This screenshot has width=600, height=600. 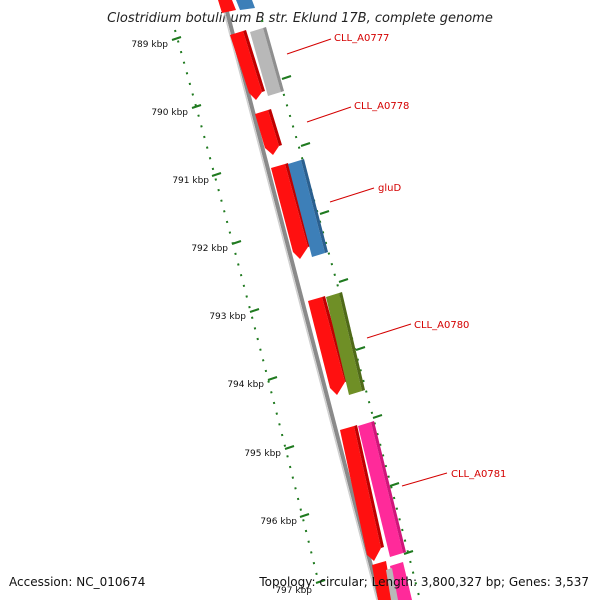 What do you see at coordinates (381, 106) in the screenshot?
I see `gene-label: CLL_A0778` at bounding box center [381, 106].